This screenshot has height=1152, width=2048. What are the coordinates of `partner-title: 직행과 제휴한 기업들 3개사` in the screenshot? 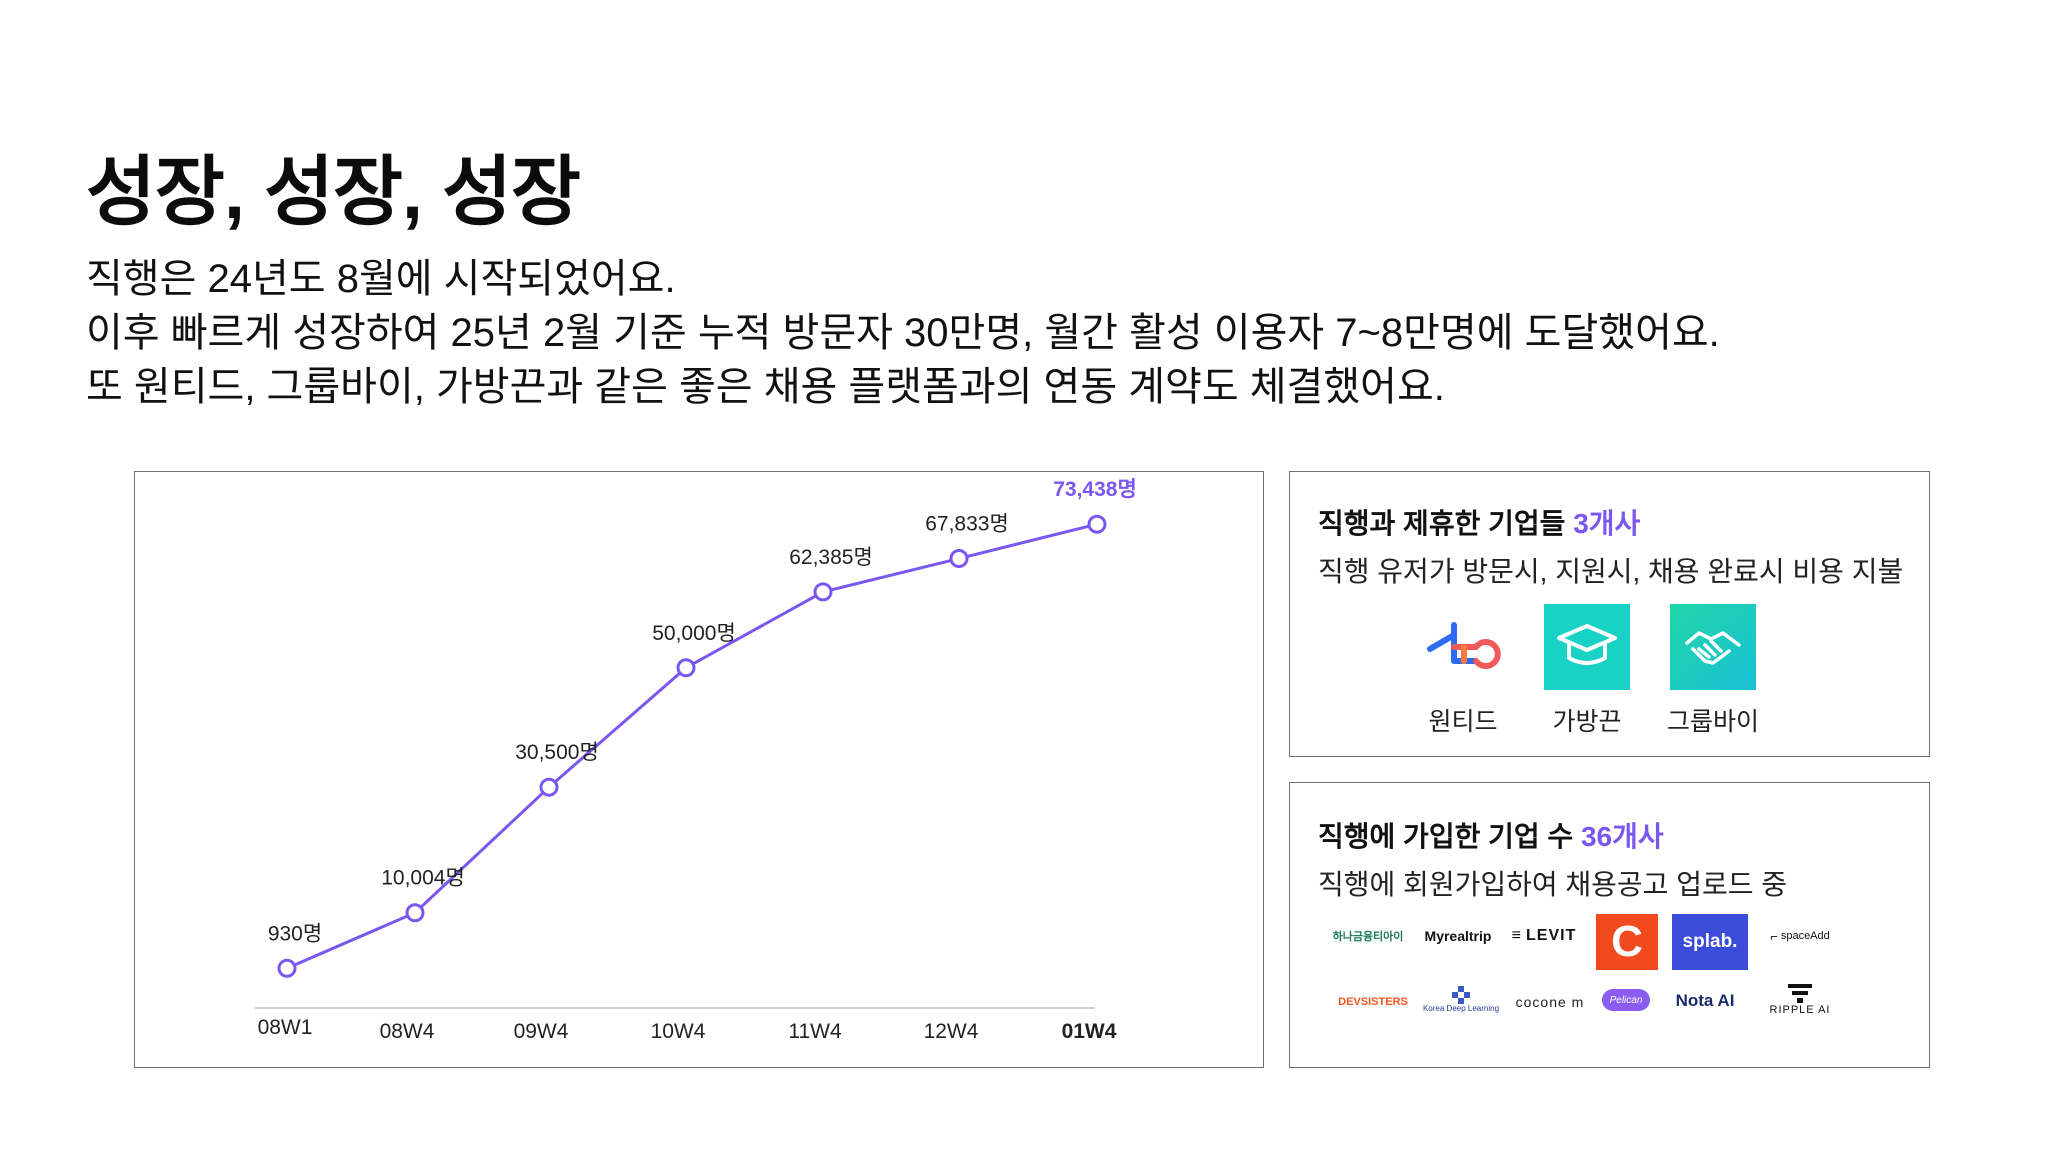 It's located at (1479, 522).